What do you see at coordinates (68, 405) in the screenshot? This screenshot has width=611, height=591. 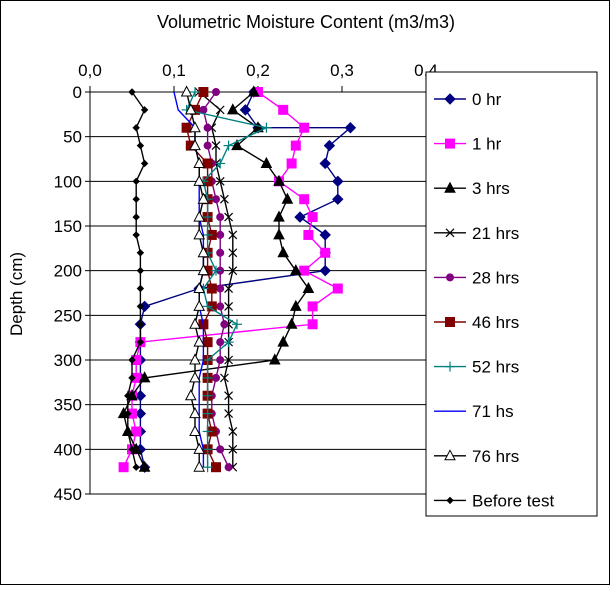 I see `y-tick-label-7: 350` at bounding box center [68, 405].